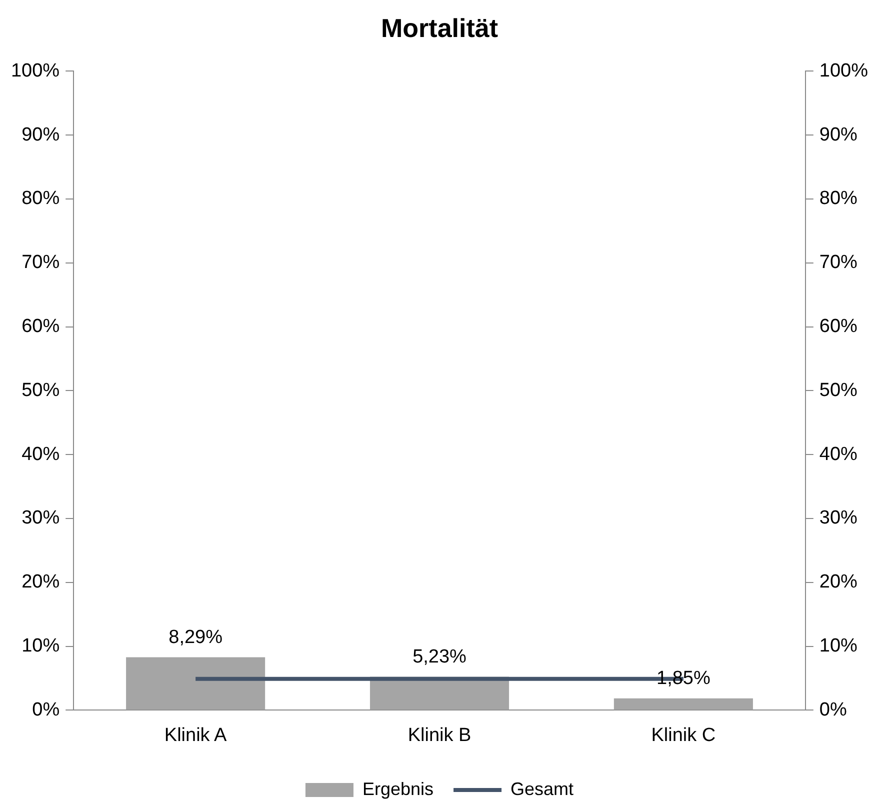  Describe the element at coordinates (440, 735) in the screenshot. I see `x-tick-label: Klinik B` at that location.